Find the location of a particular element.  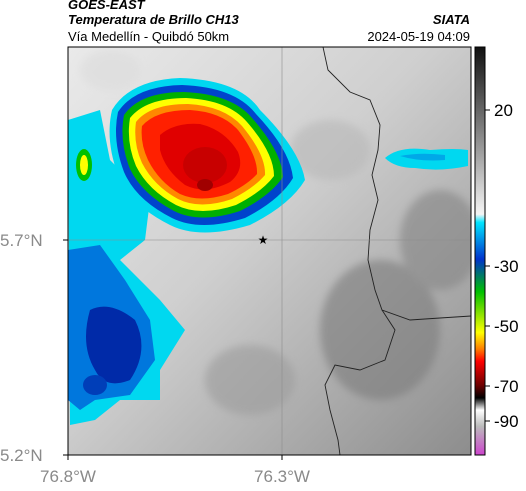

lon-tick-label: 76.8°W is located at coordinates (68, 476).